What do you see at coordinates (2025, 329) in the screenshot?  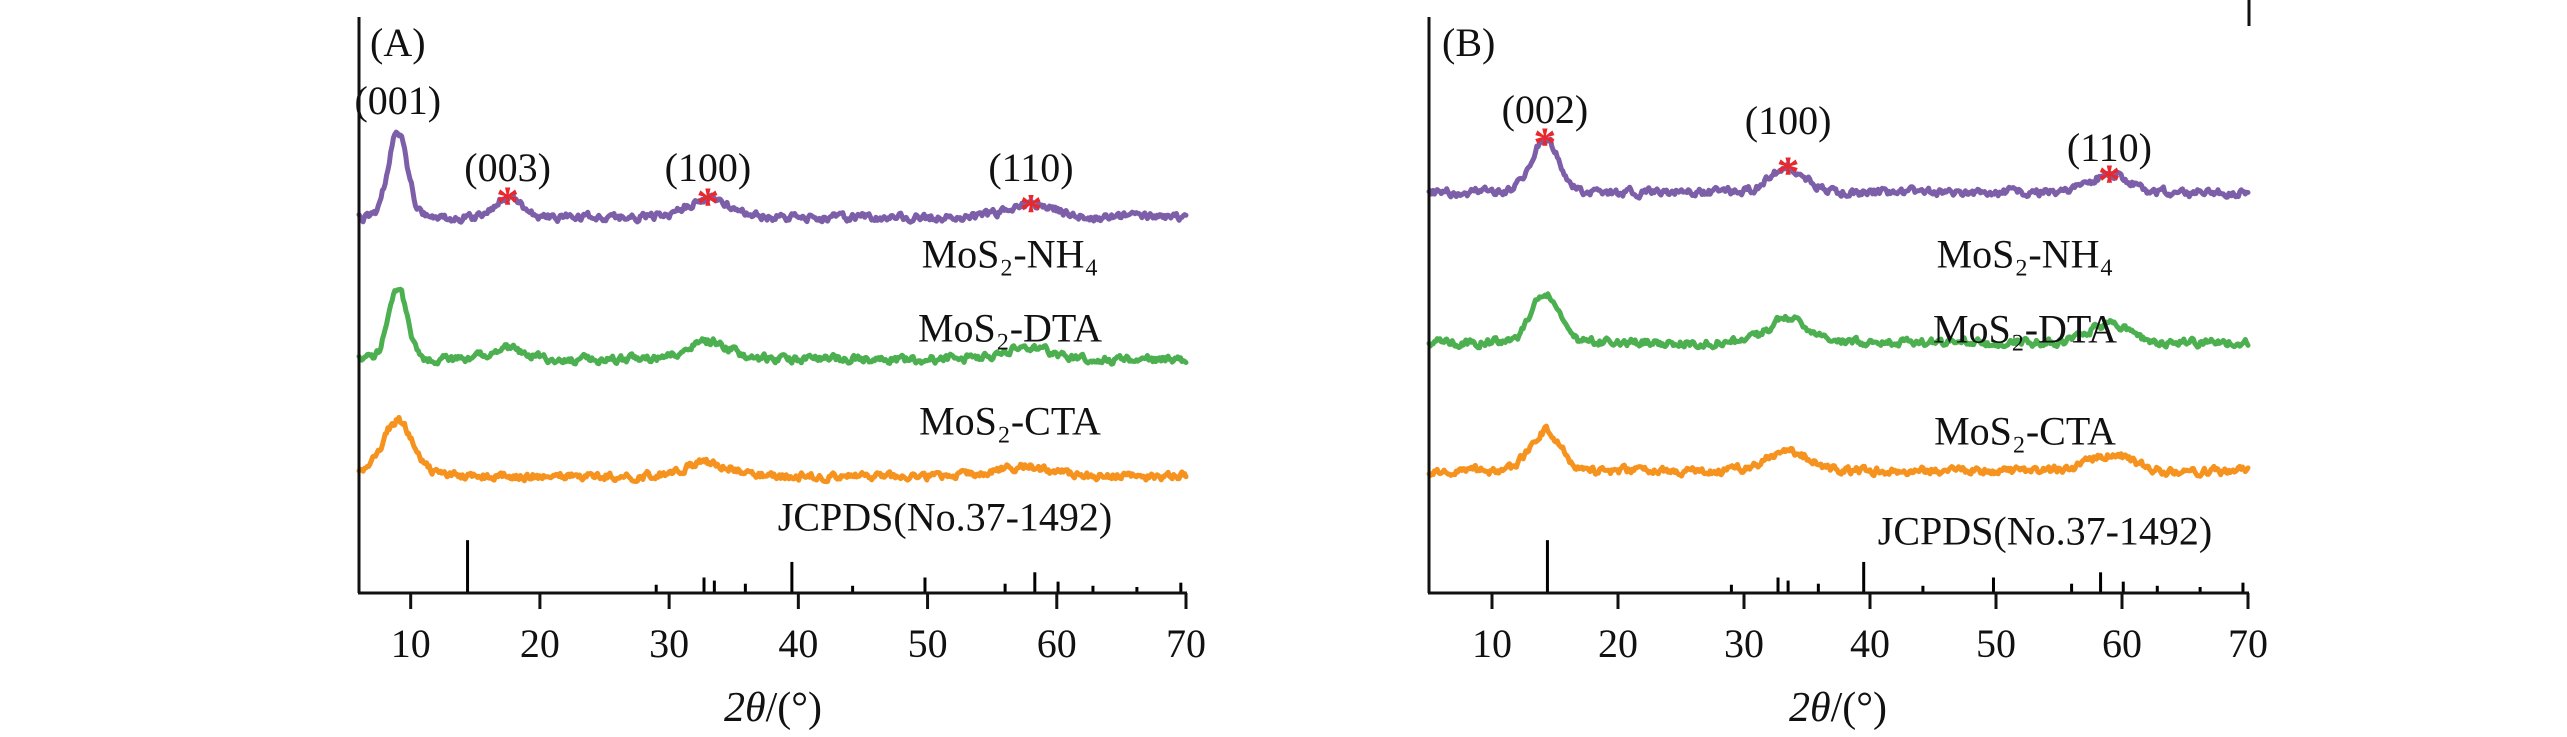 I see `curve-label-mos2-dta-b: MoS₂-DTA` at bounding box center [2025, 329].